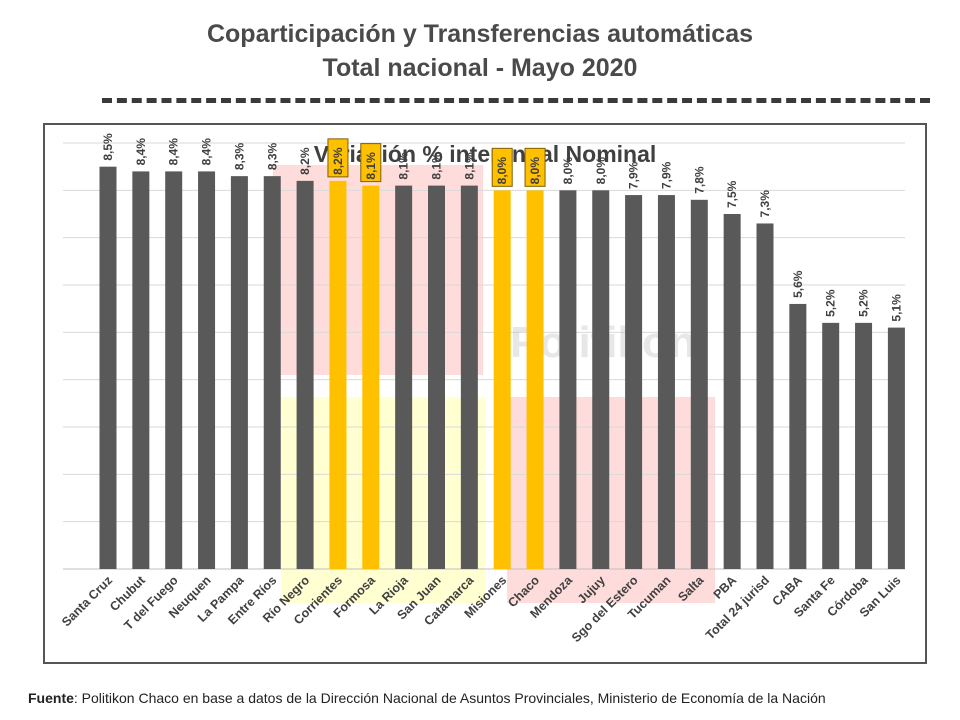 The image size is (960, 720). Describe the element at coordinates (699, 180) in the screenshot. I see `value-label: 7,8%` at that location.